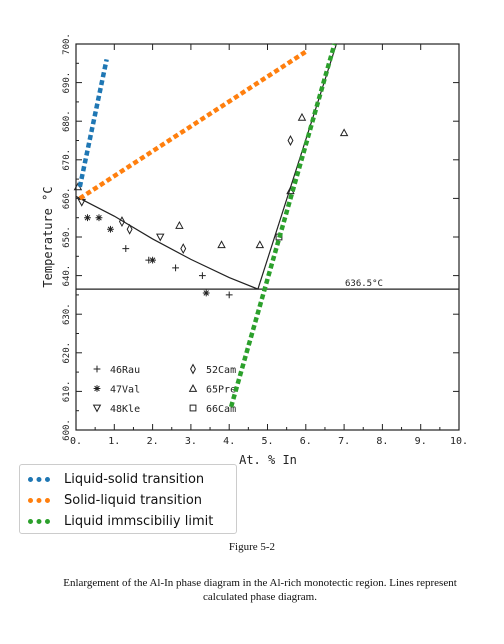 The width and height of the screenshot is (504, 644). What do you see at coordinates (382, 441) in the screenshot?
I see `x-tick-label: 8.` at bounding box center [382, 441].